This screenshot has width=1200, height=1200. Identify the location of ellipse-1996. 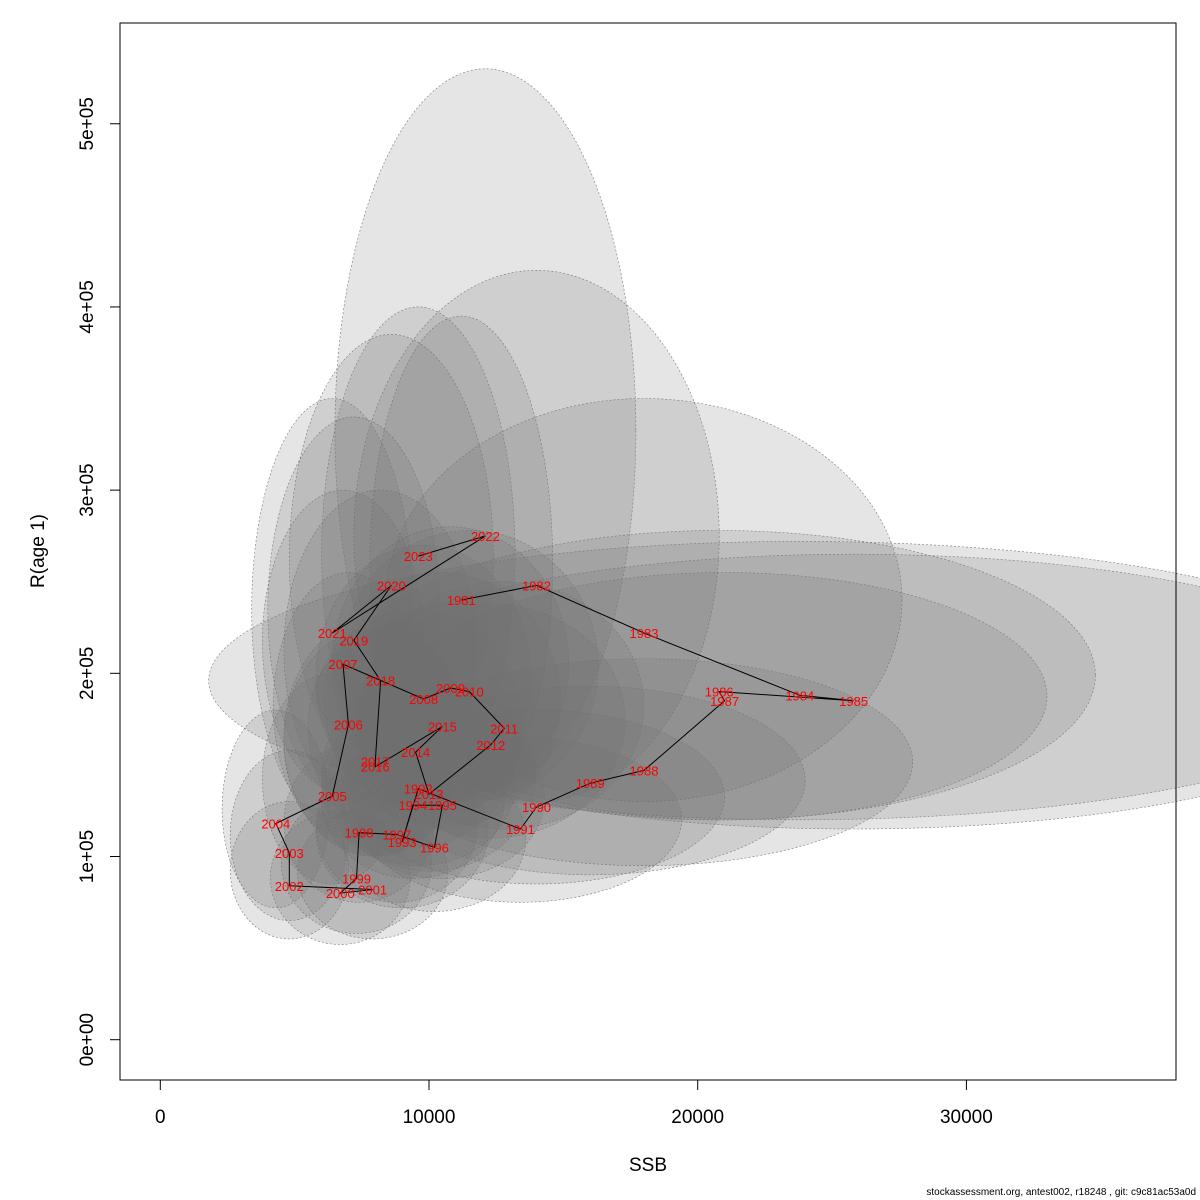
(434, 838).